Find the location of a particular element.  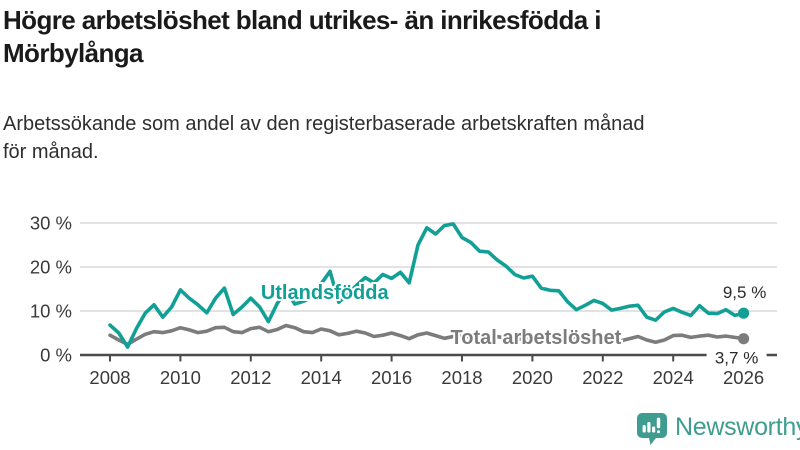

x-tick-label: 2020 is located at coordinates (532, 377).